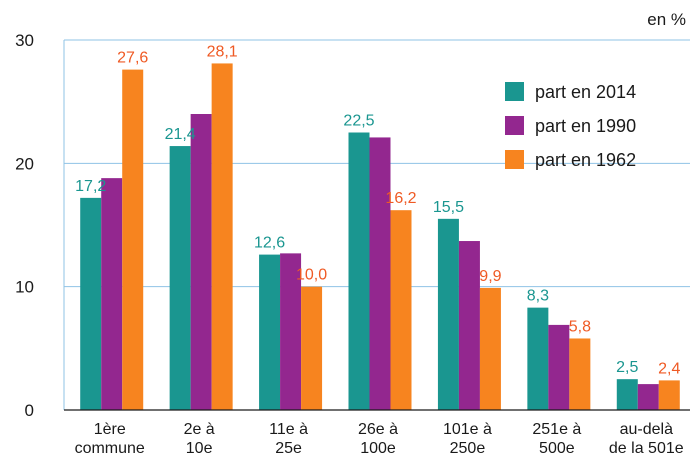  I want to click on legend: part en 2014 part en 1990 part en 1962, so click(570, 126).